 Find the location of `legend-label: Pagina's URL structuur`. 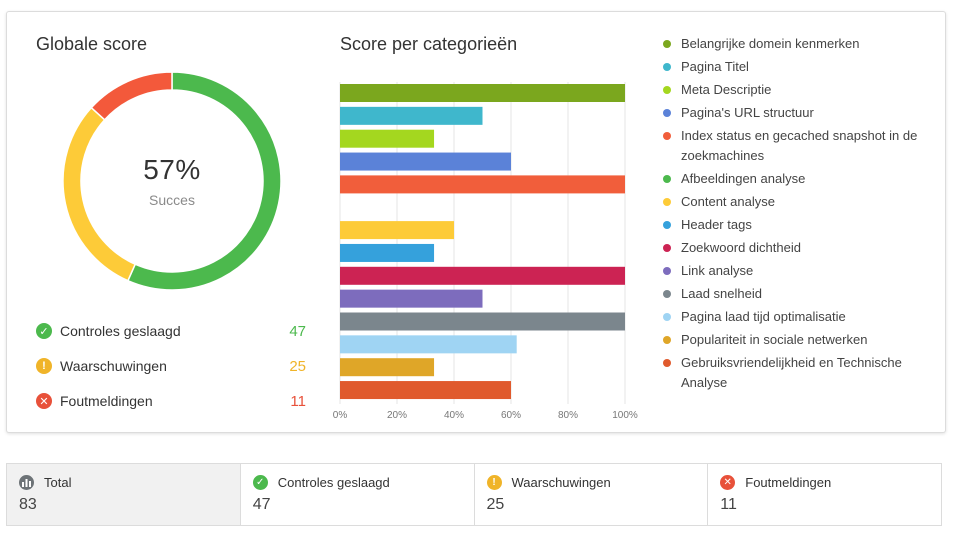

legend-label: Pagina's URL structuur is located at coordinates (747, 112).